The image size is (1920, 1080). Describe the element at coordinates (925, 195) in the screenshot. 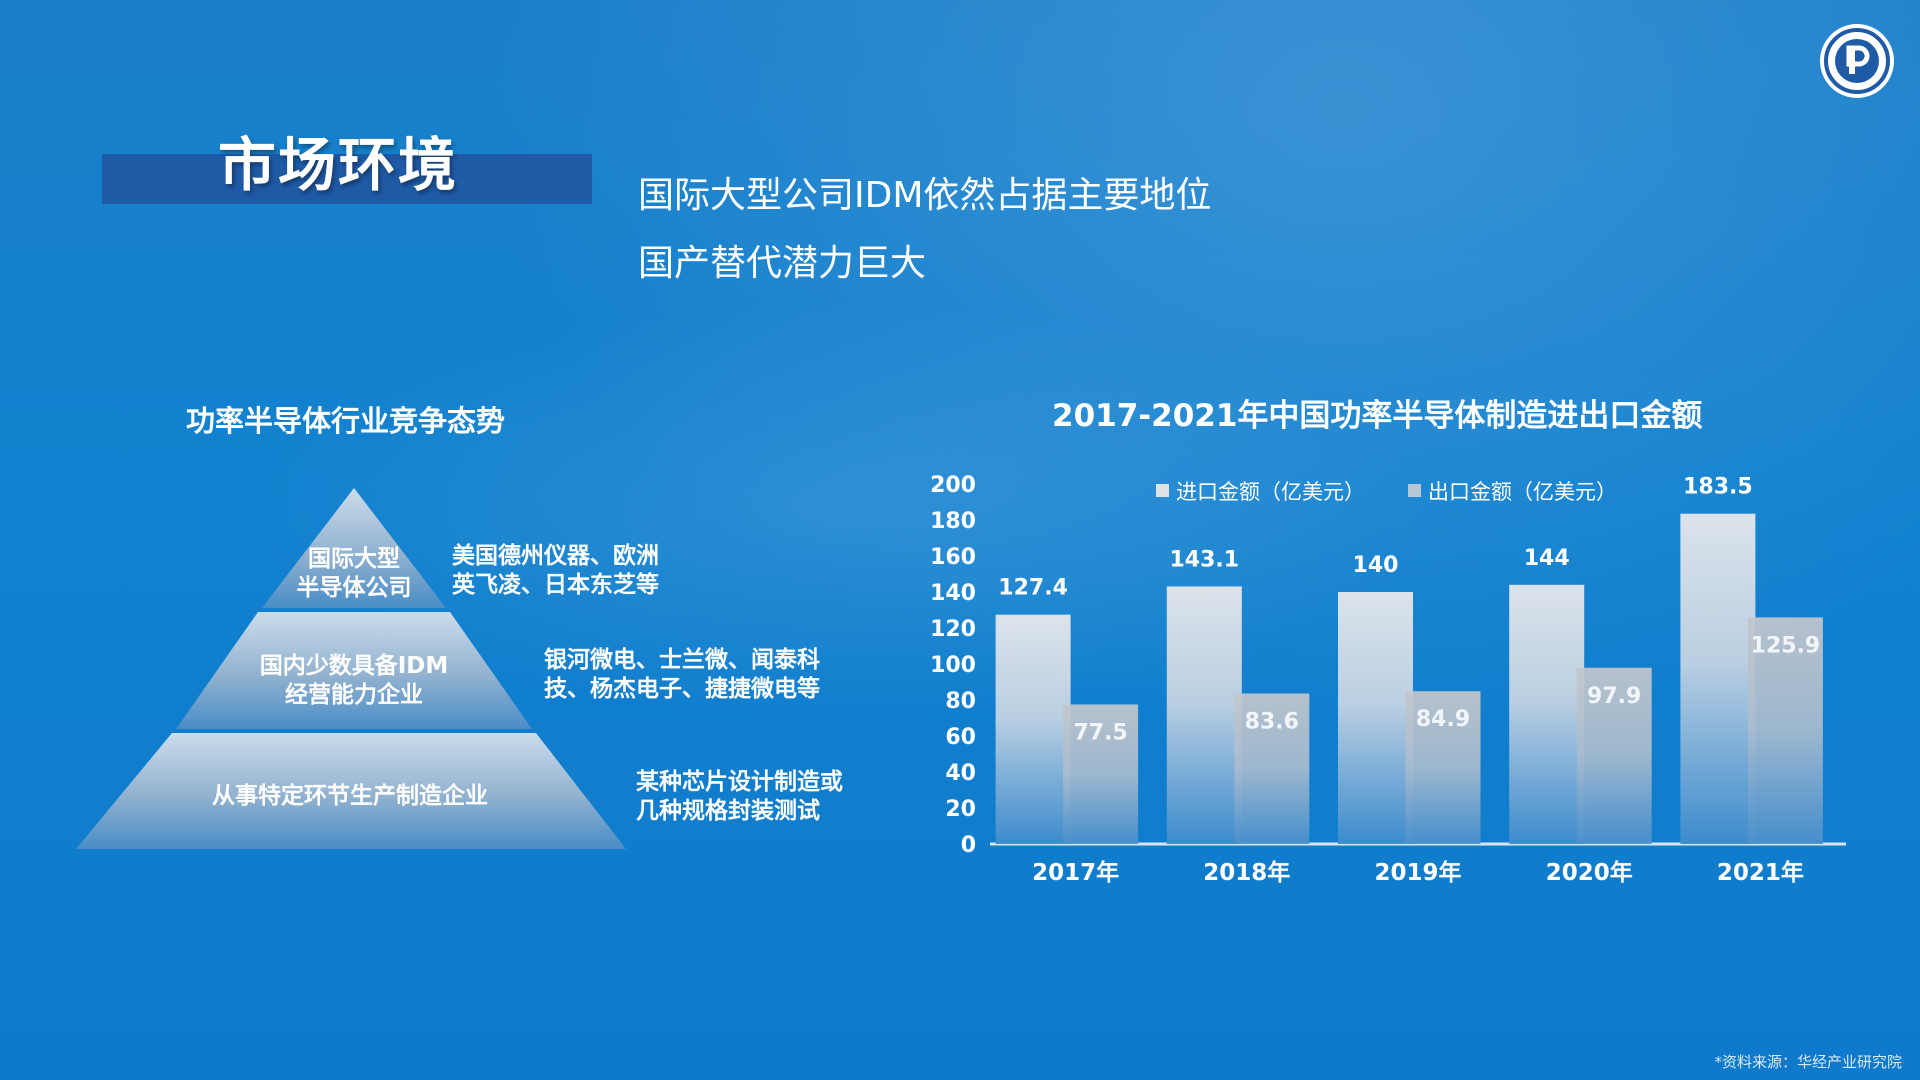

I see `subtitle-line-1: 国际大型公司IDM依然占据主要地位` at that location.